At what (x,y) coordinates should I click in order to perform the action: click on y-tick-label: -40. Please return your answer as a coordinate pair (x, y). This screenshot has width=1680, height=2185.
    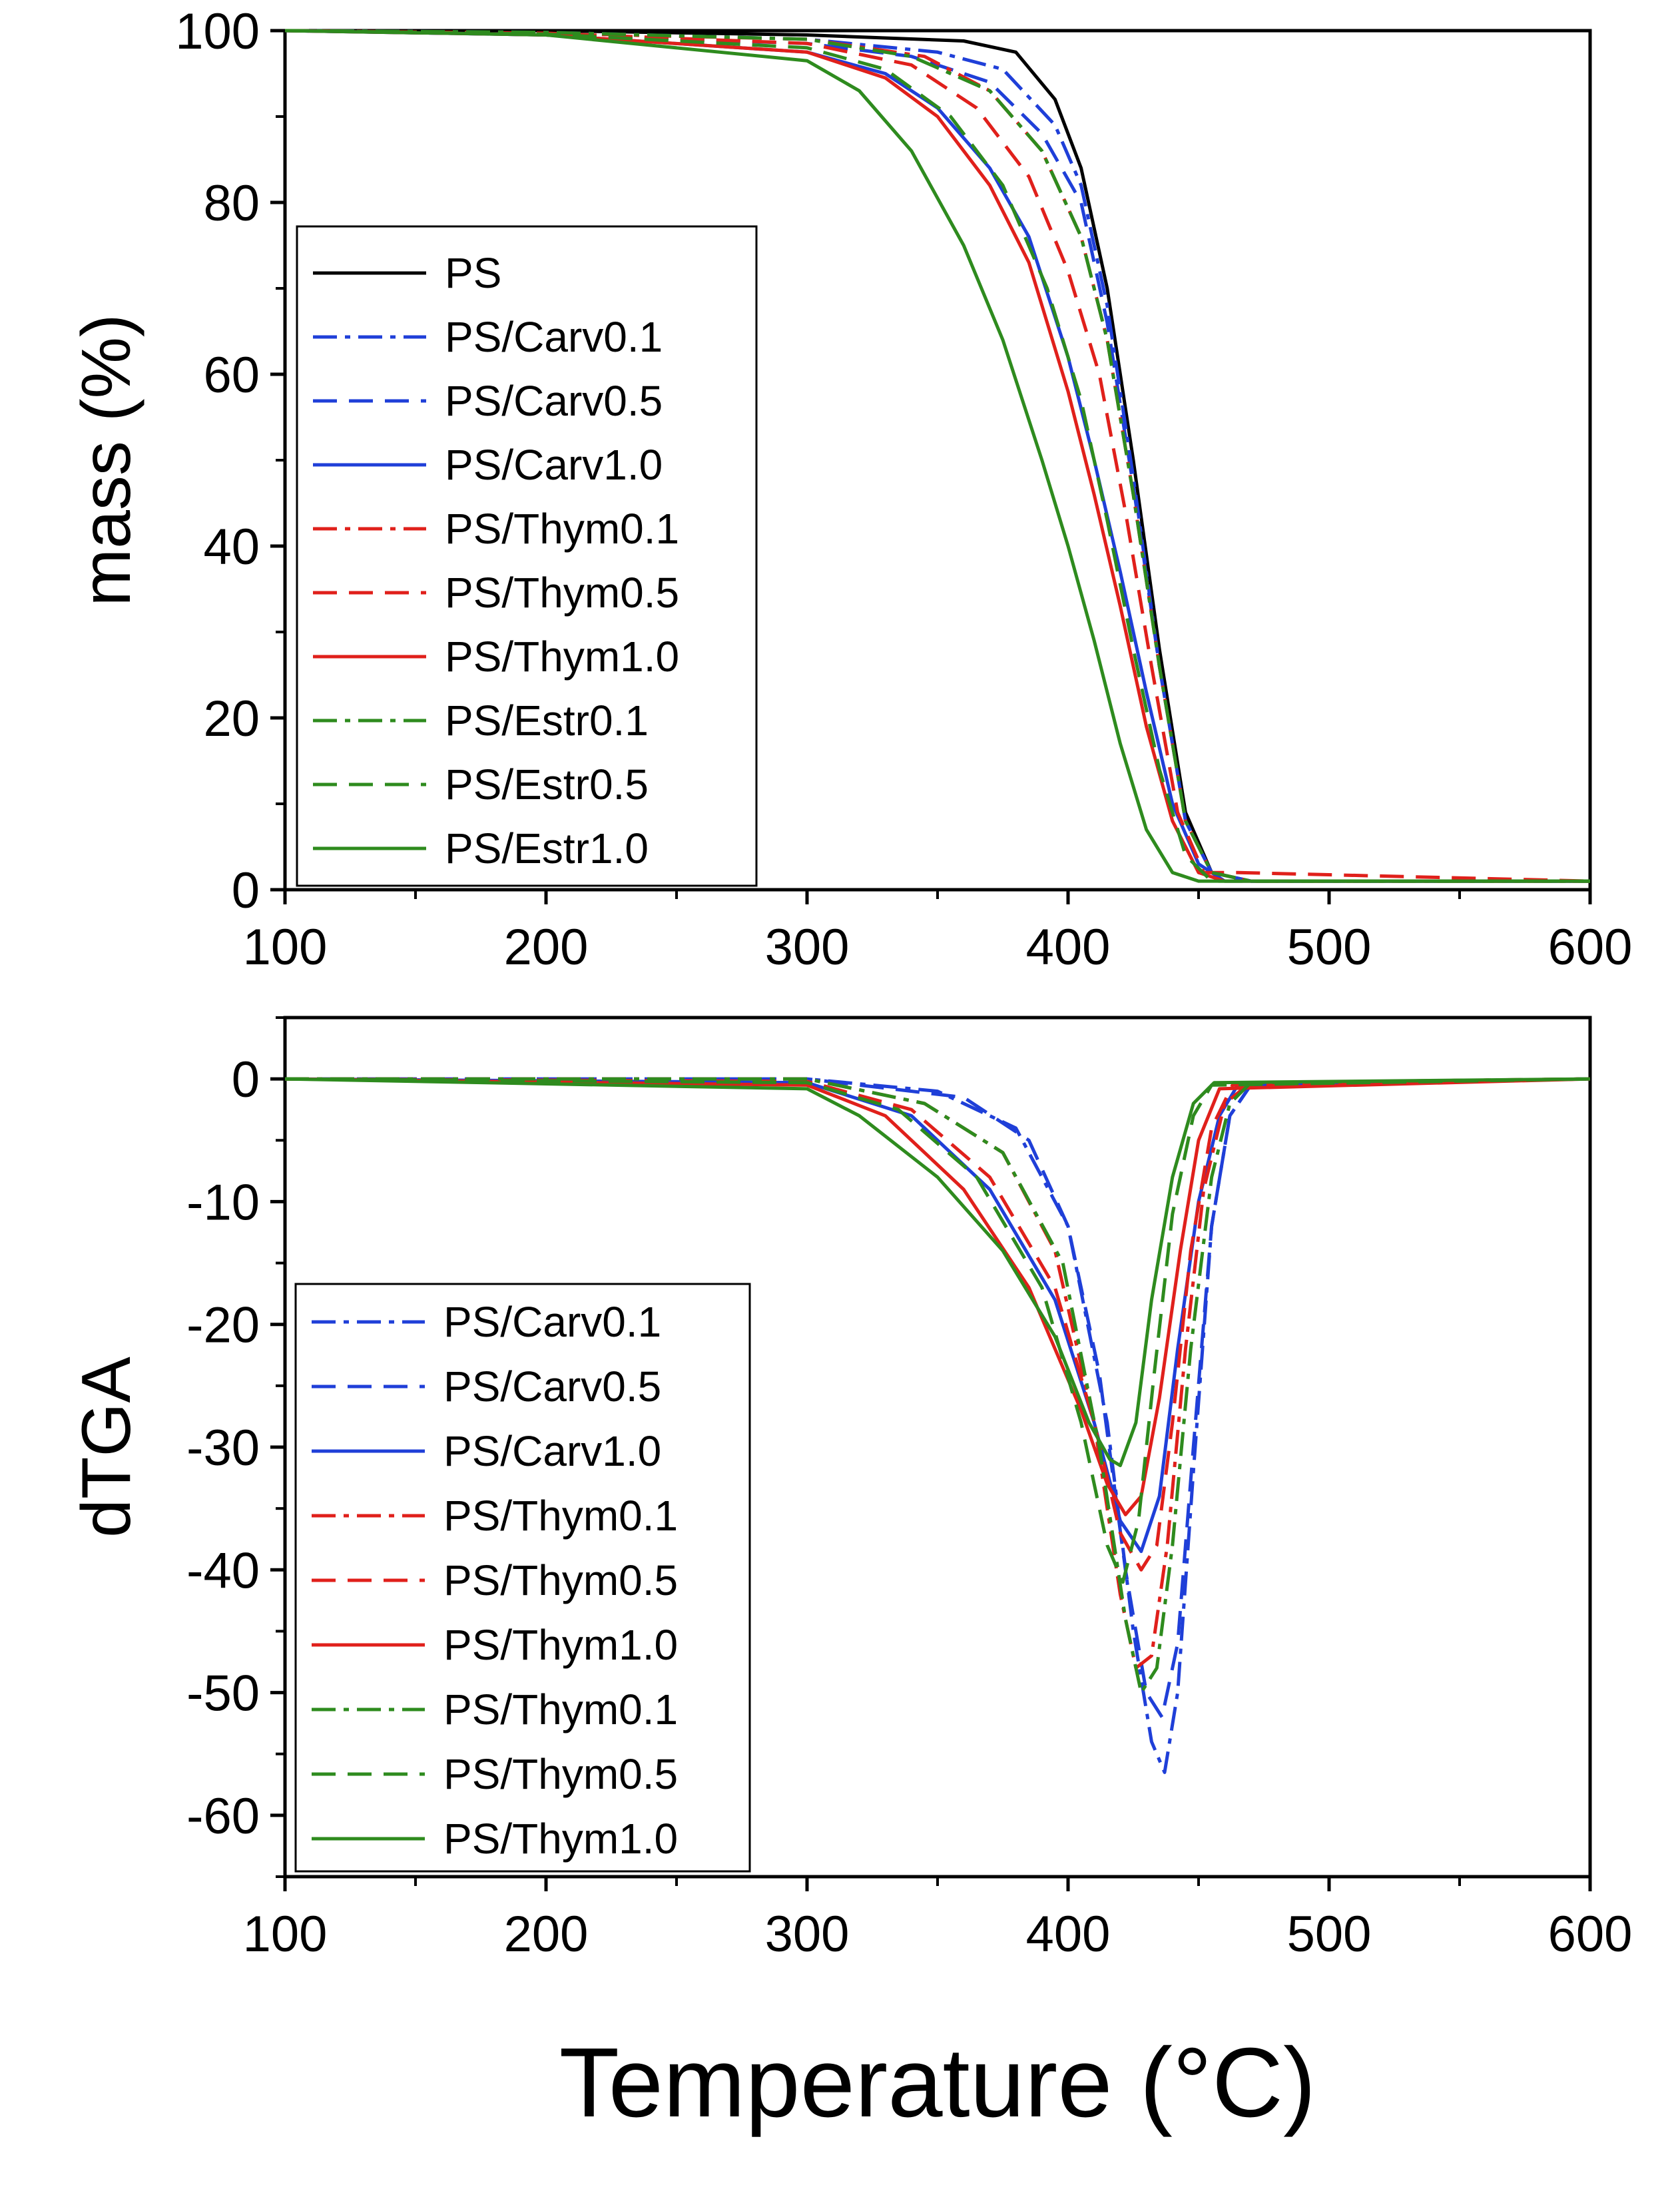
    Looking at the image, I should click on (223, 1570).